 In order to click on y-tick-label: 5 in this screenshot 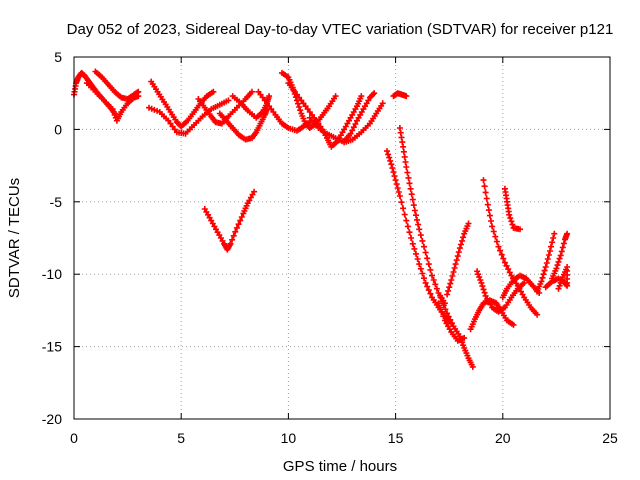, I will do `click(58, 57)`.